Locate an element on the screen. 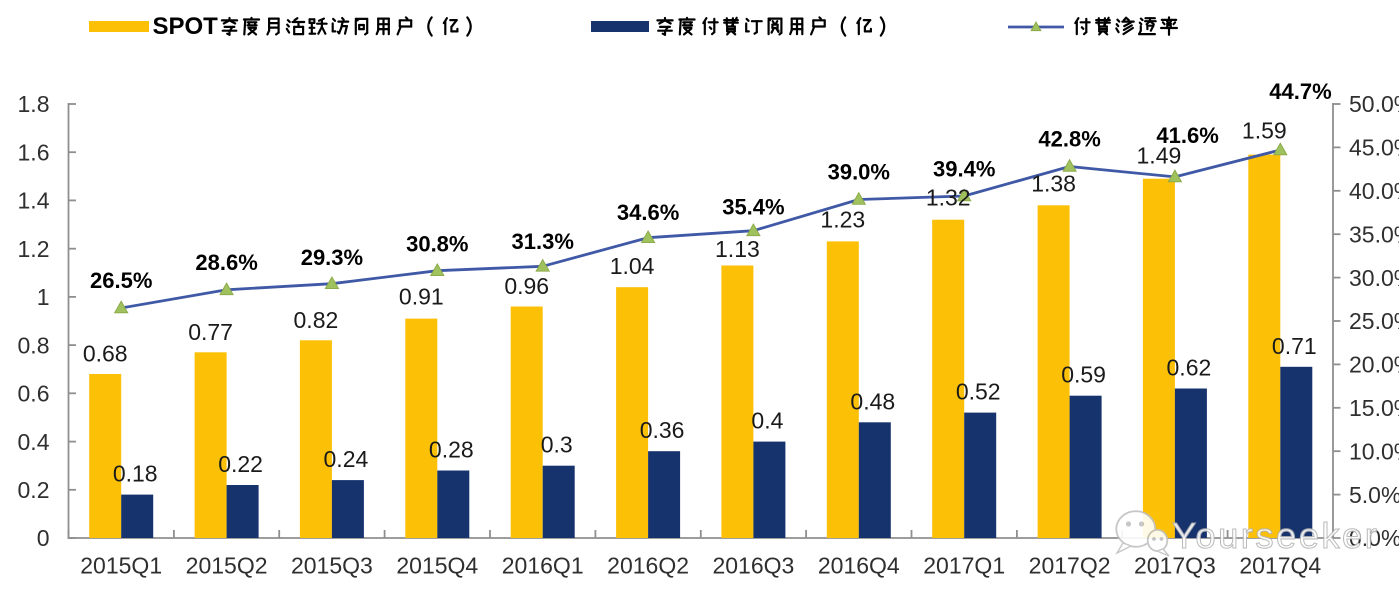  svg-text: 1.49 is located at coordinates (1159, 156).